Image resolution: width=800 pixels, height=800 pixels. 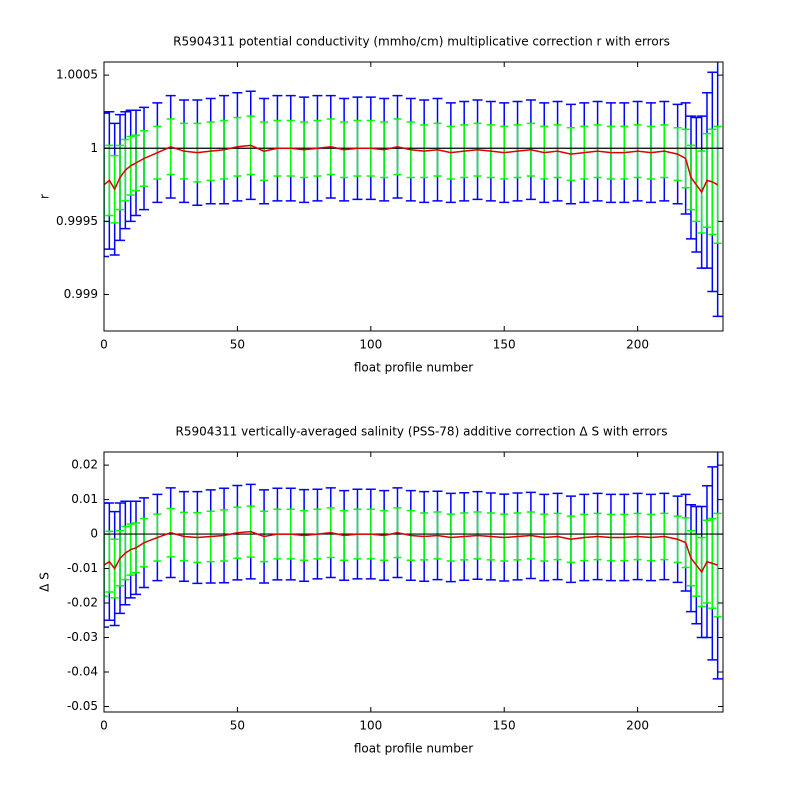 I want to click on y-axis-label: Δ S, so click(x=45, y=582).